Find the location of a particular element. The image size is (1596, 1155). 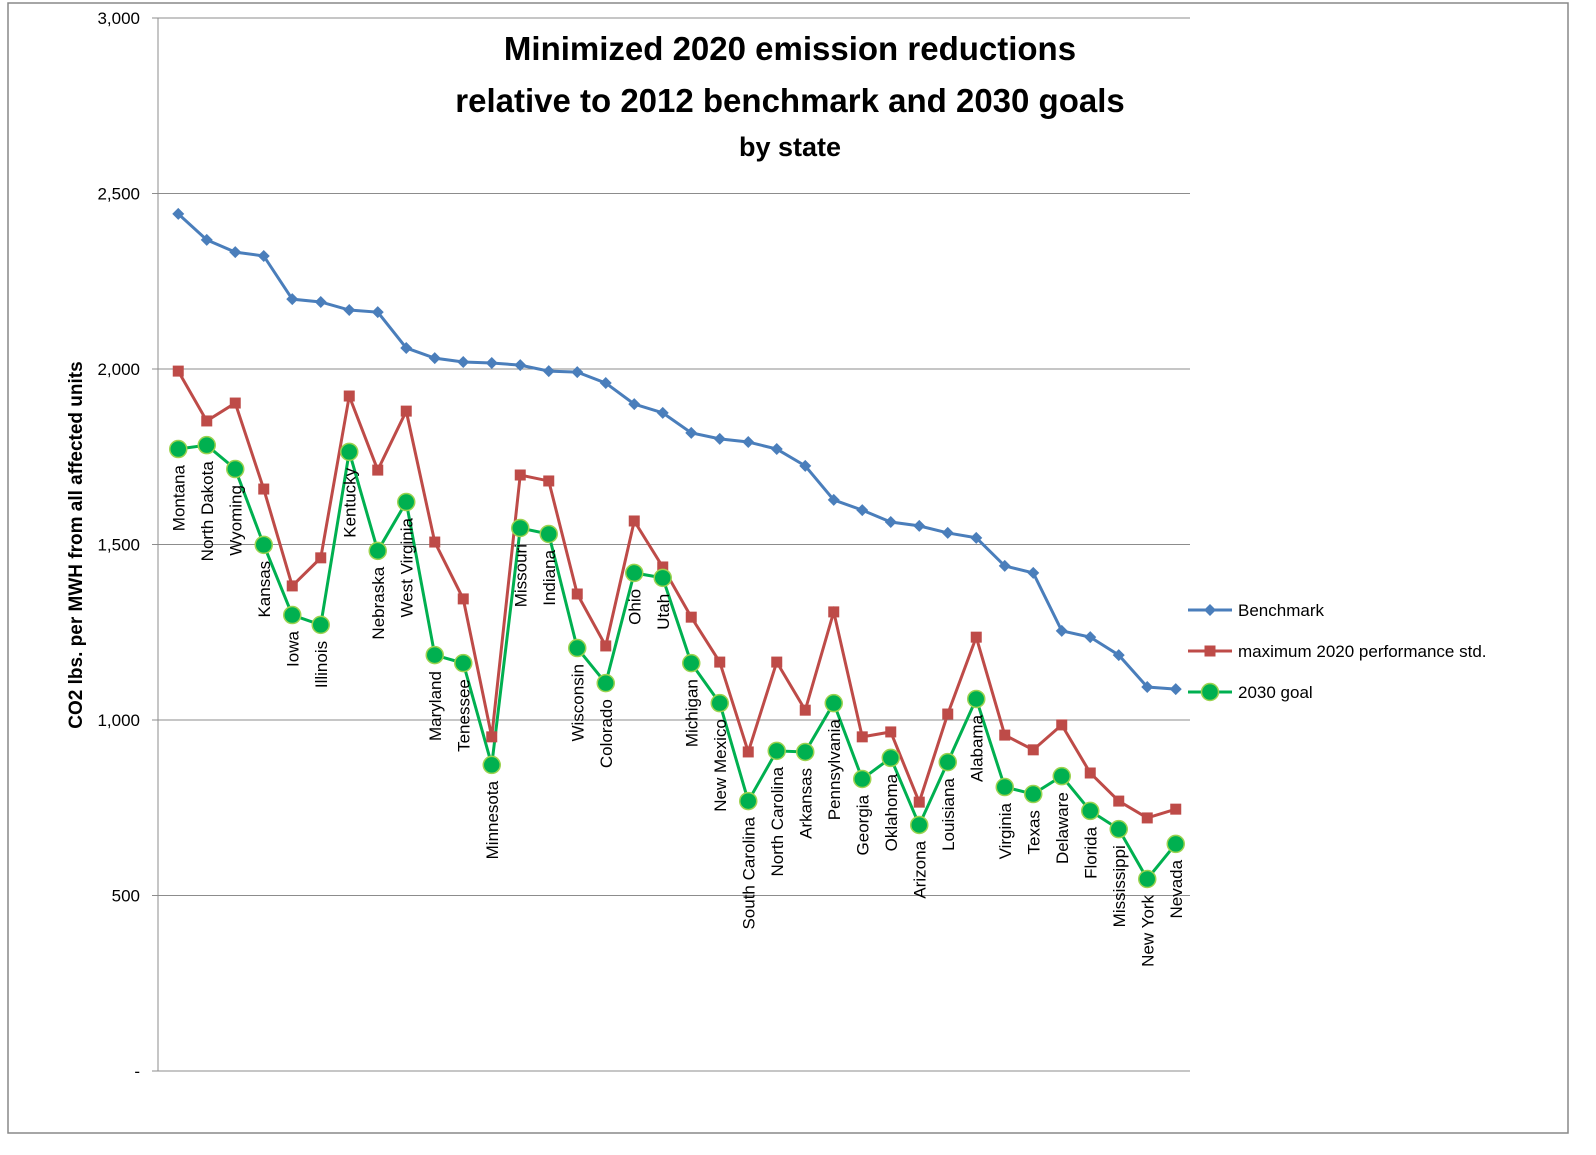

category-label: North Carolina is located at coordinates (777, 821).